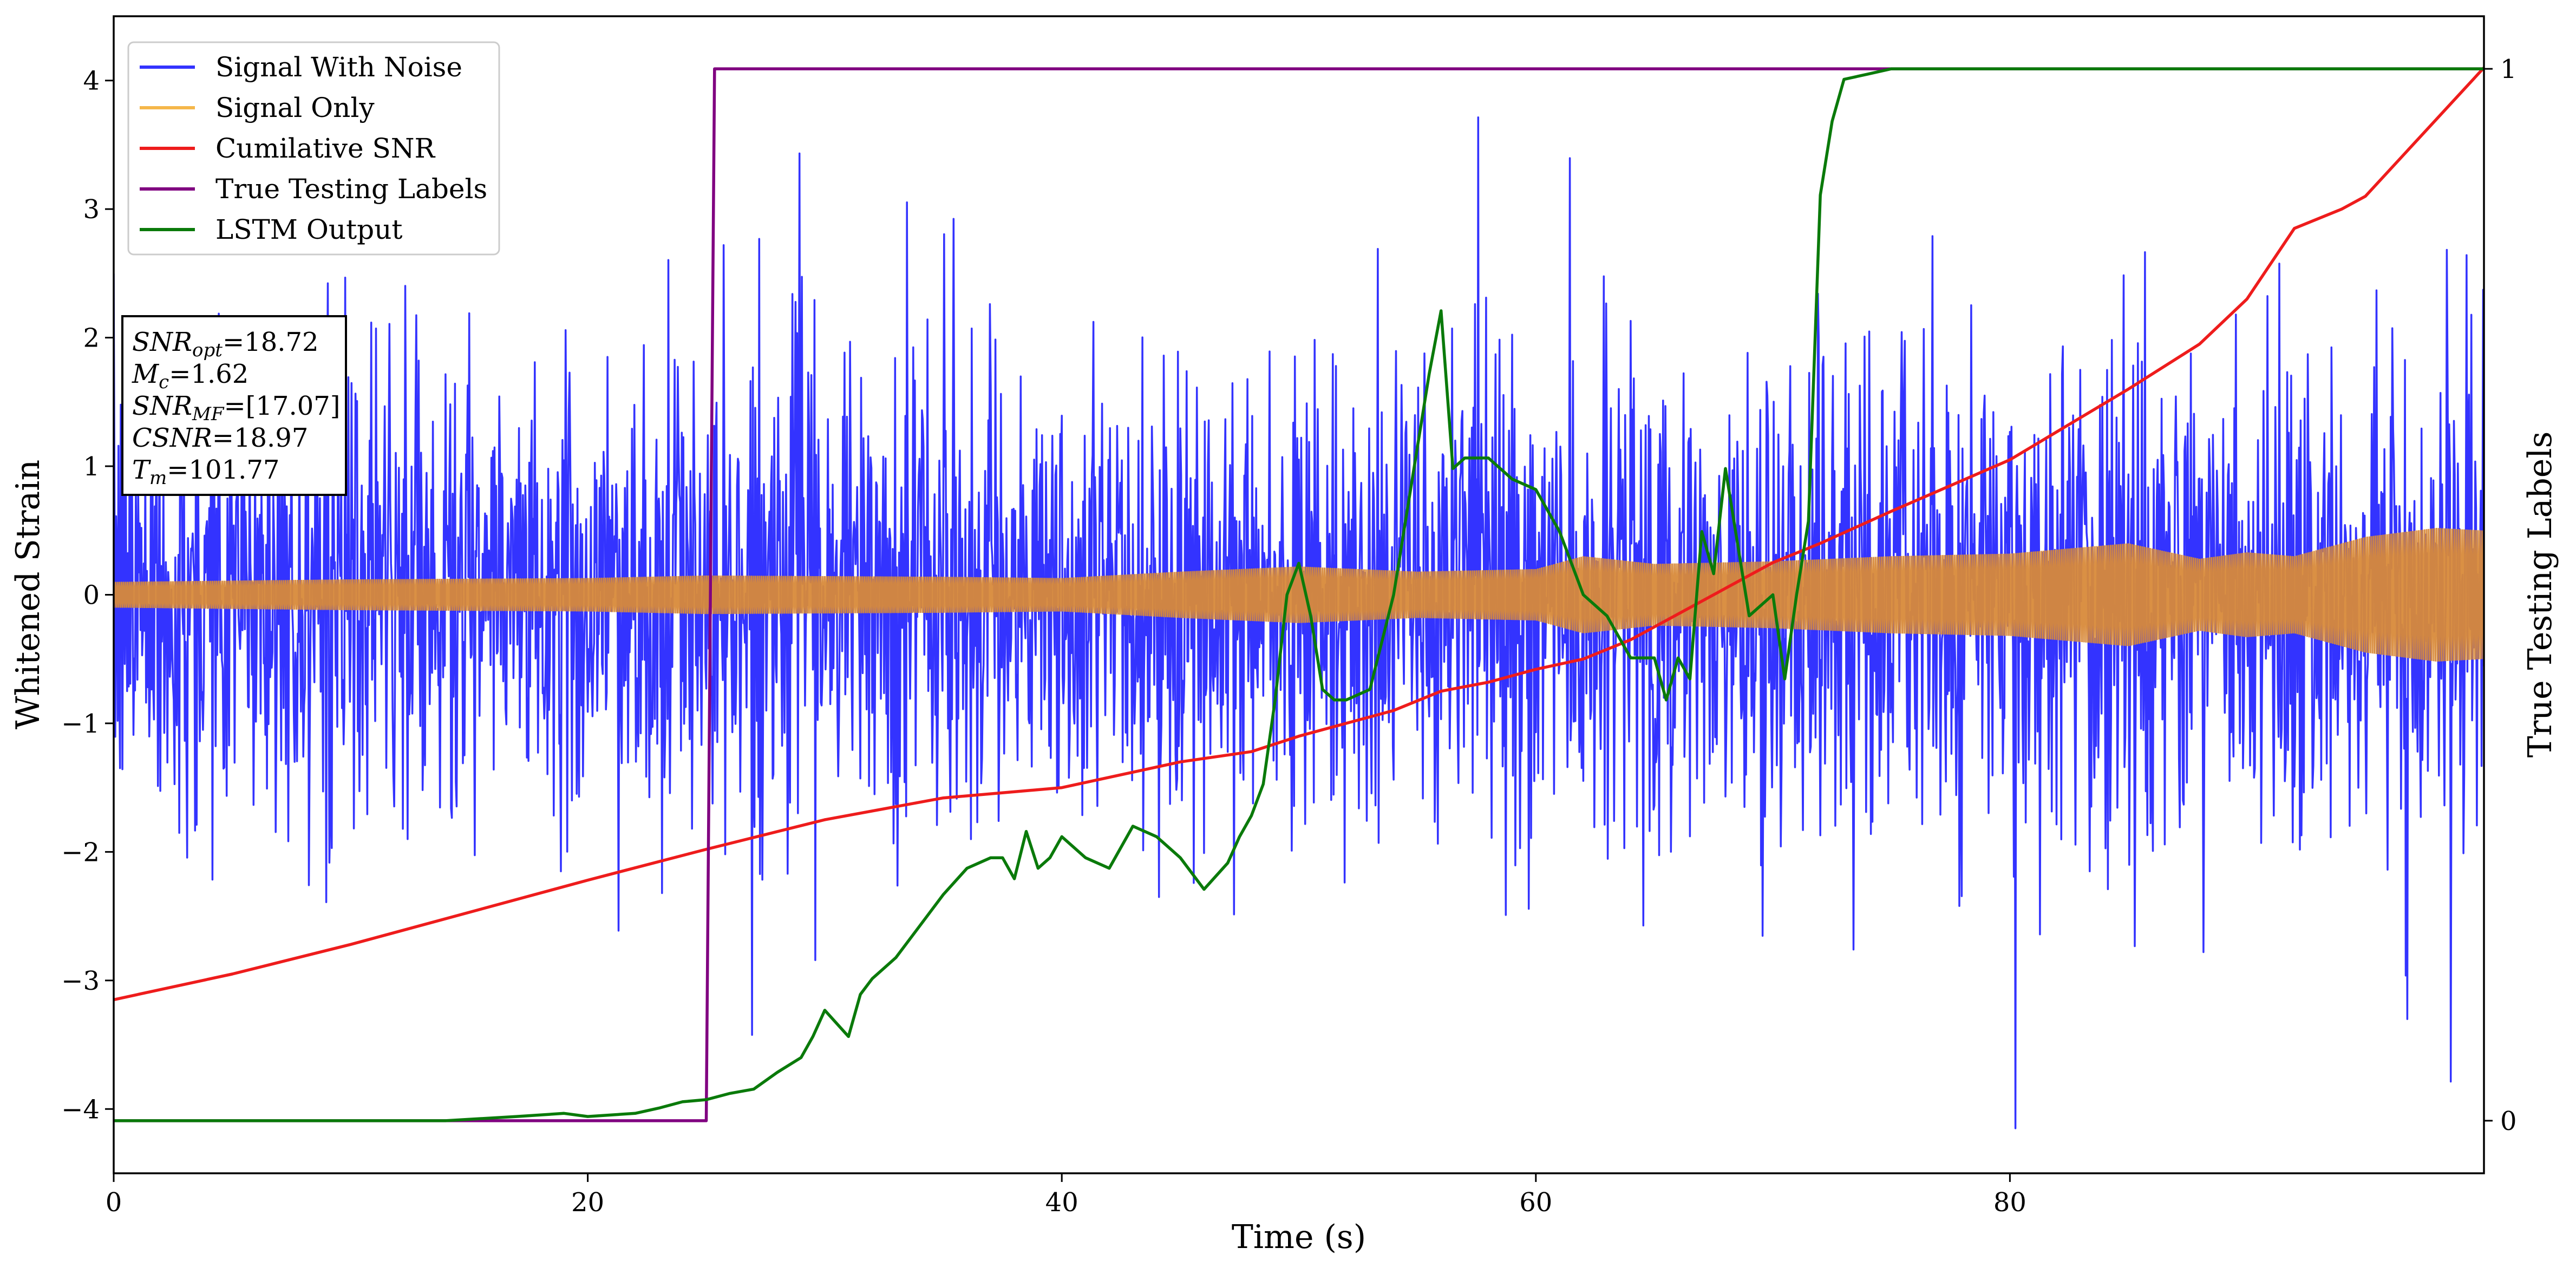 Image resolution: width=2576 pixels, height=1274 pixels. Describe the element at coordinates (92, 467) in the screenshot. I see `y-tick-label: 1` at that location.